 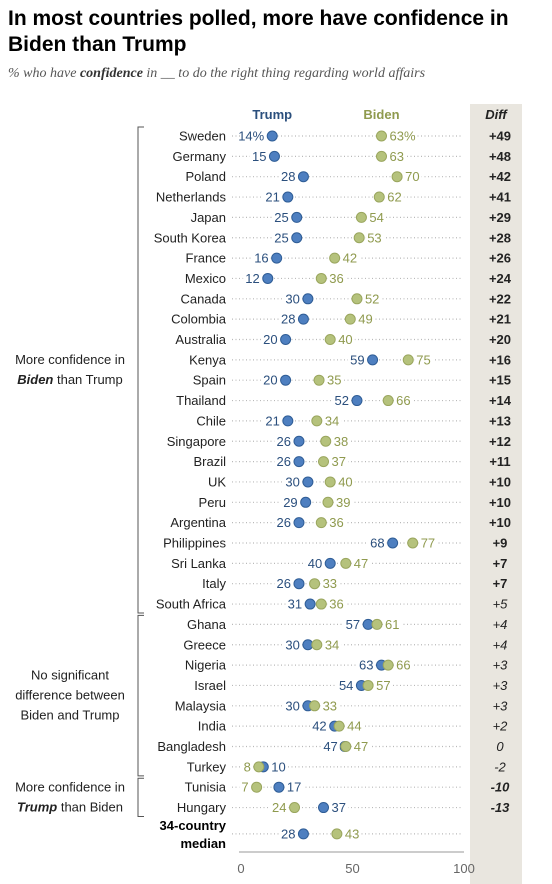 I want to click on biden-value-label: 38, so click(x=341, y=441).